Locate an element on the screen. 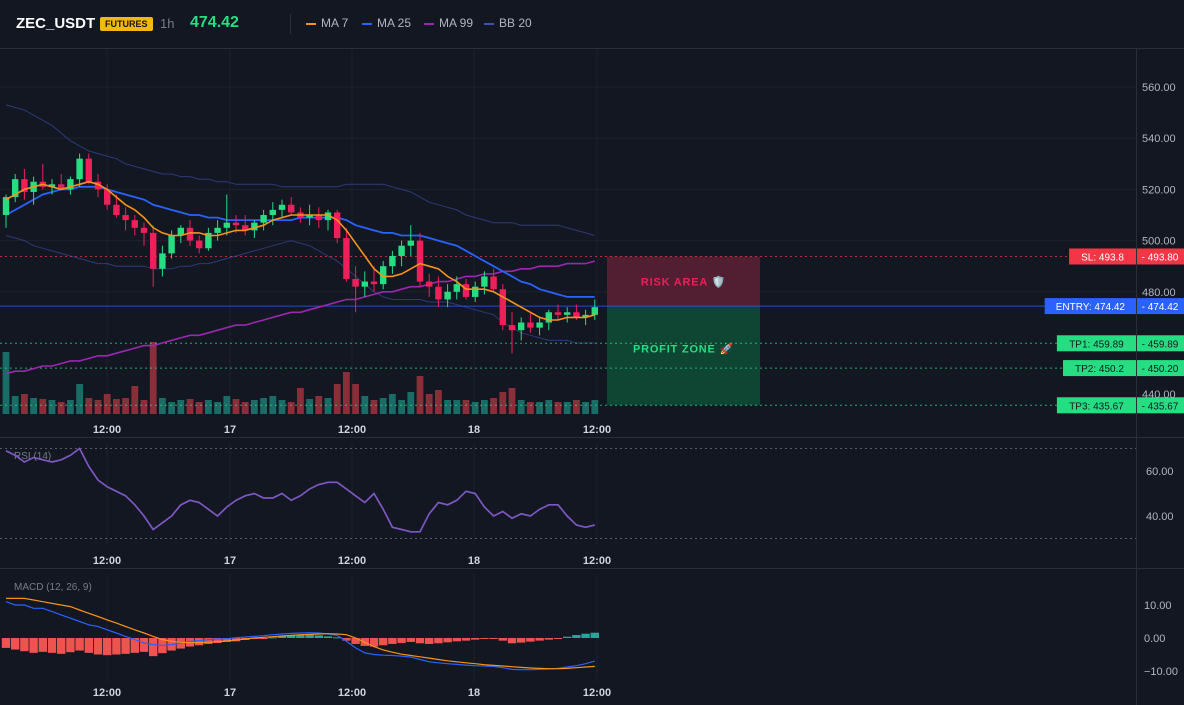  ma25-swatch is located at coordinates (367, 23).